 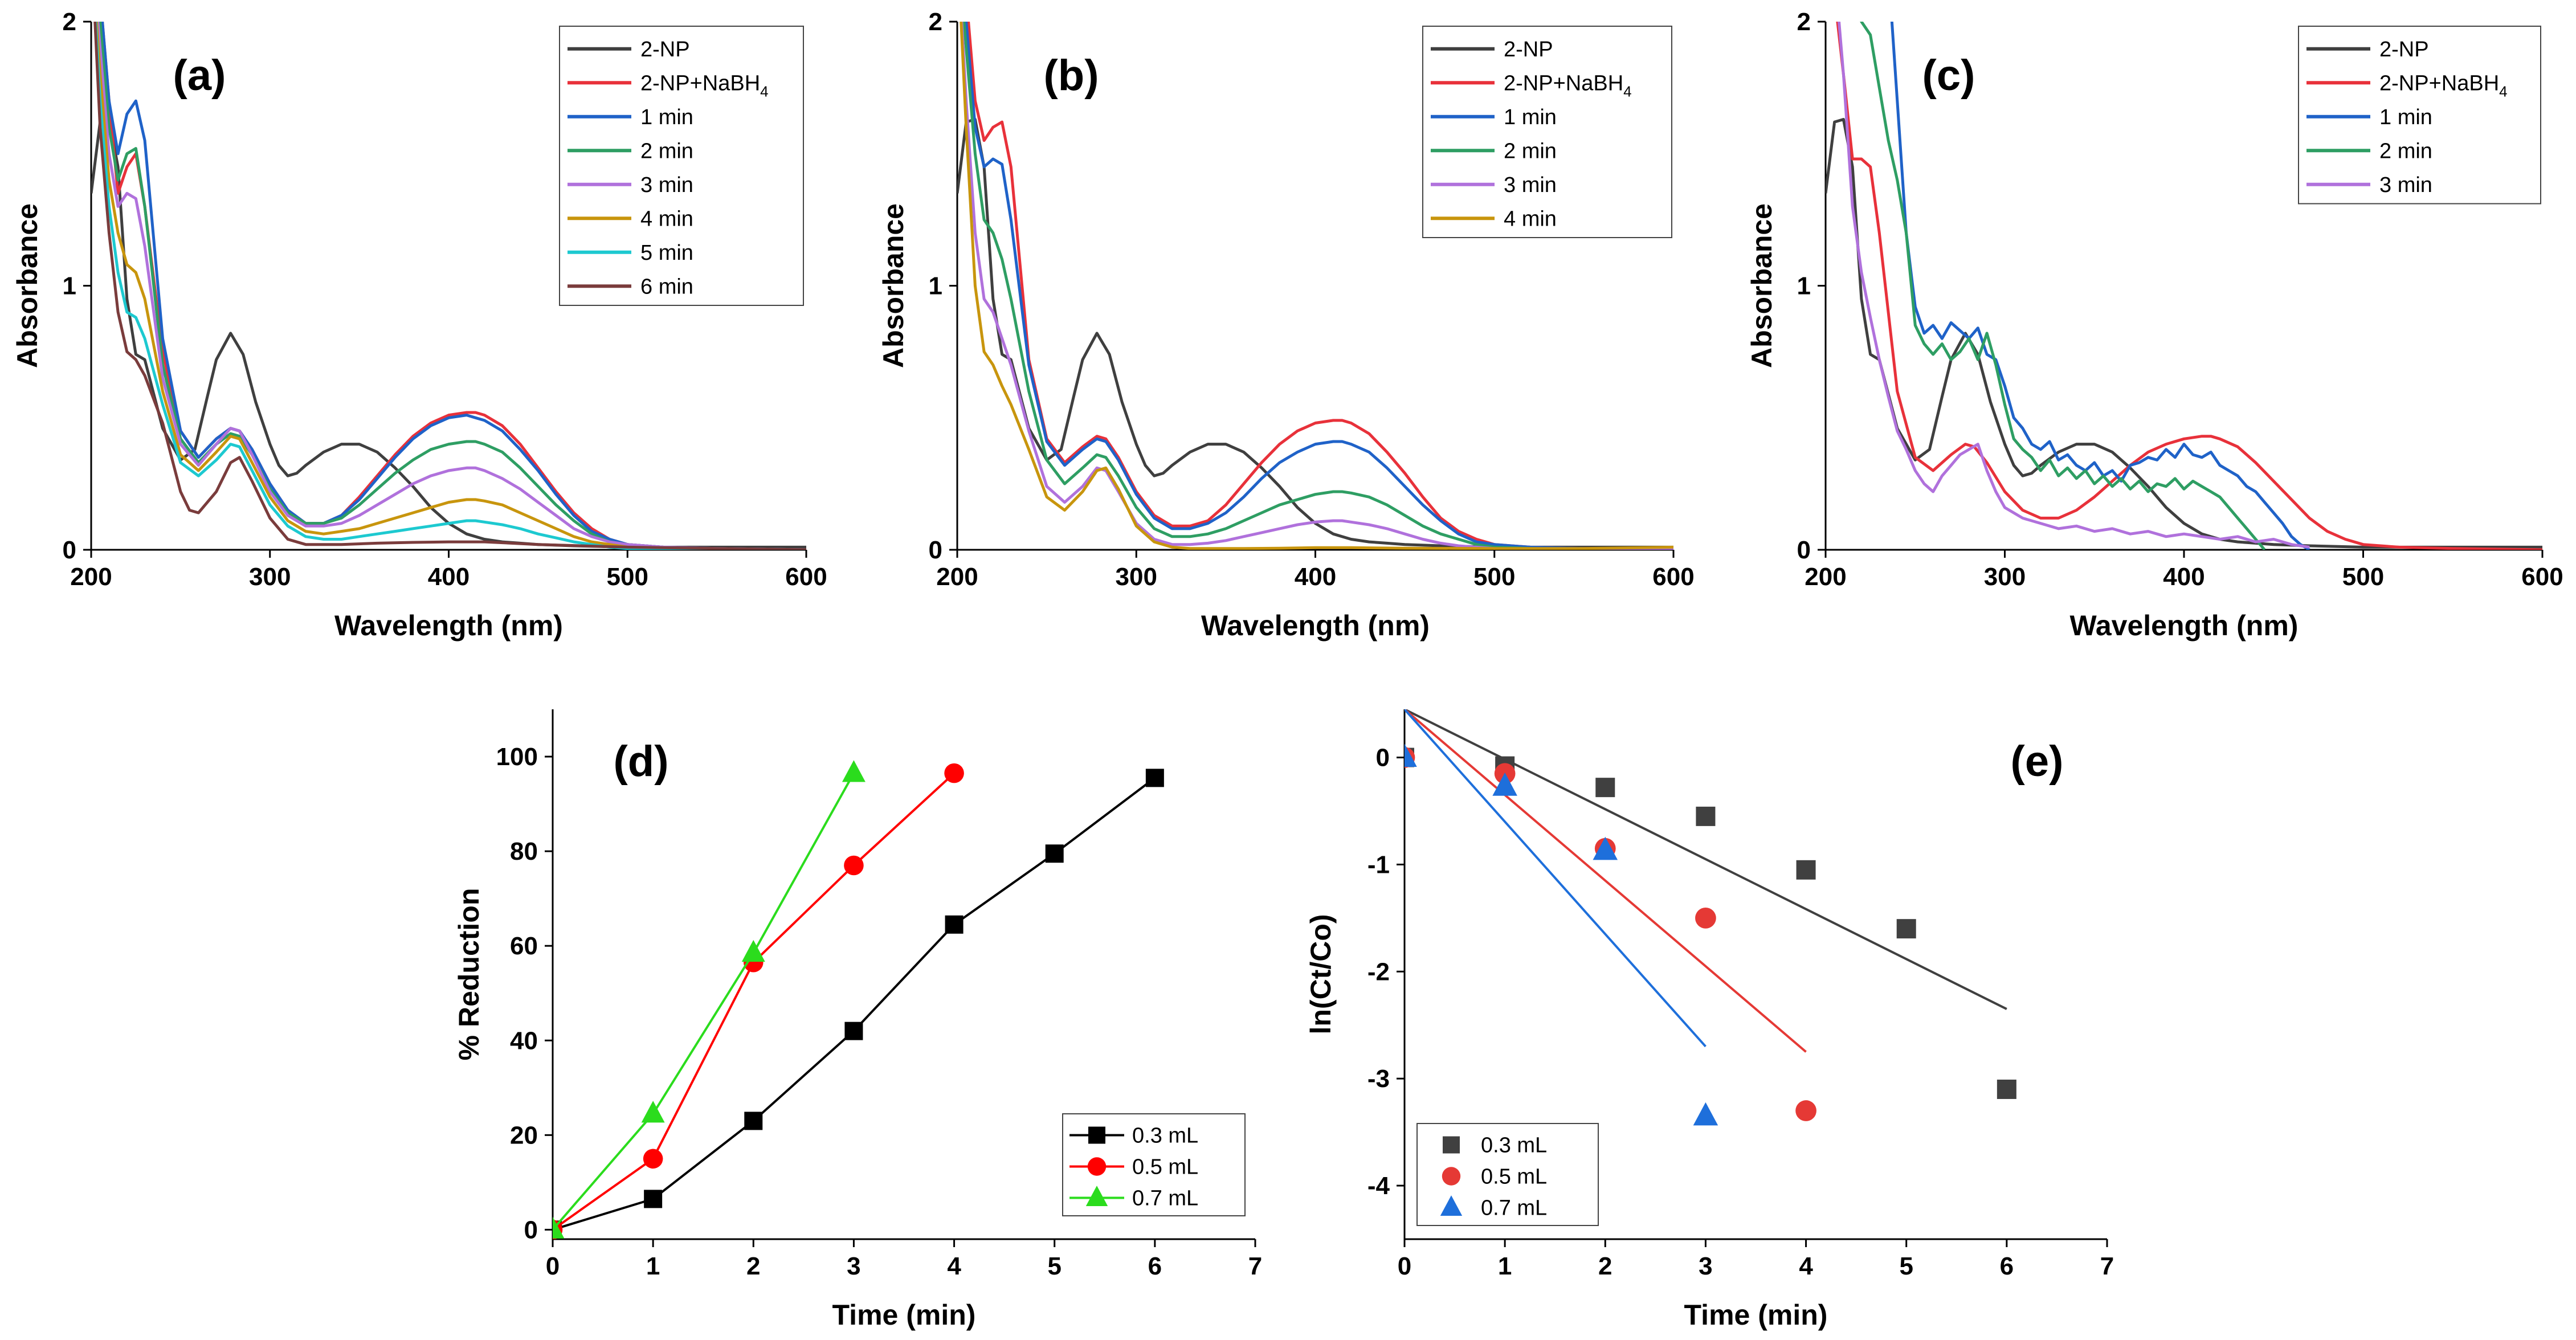 I want to click on x-tick-label: 400, so click(x=1316, y=577).